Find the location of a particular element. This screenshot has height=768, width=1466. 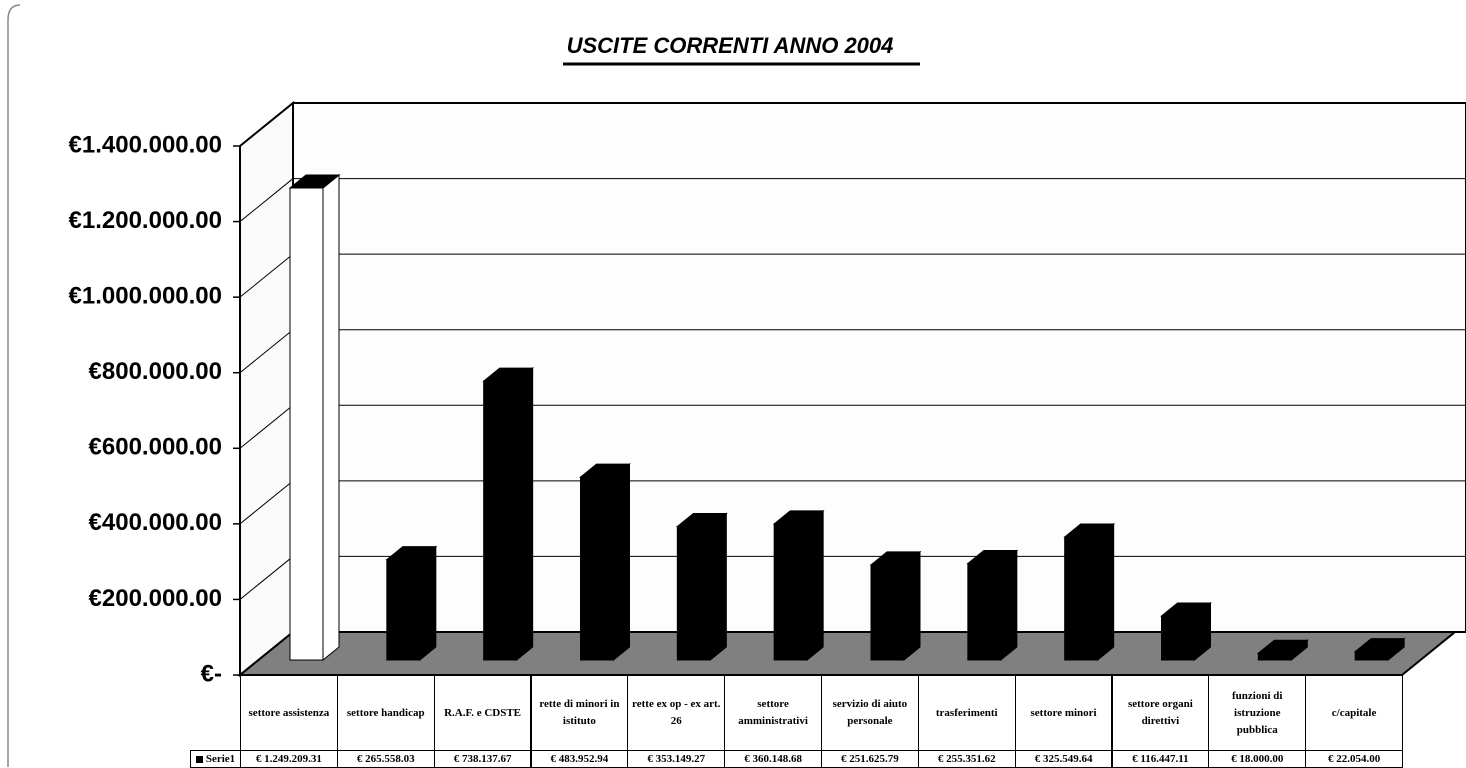

value-label: € 22.054.00 is located at coordinates (1354, 759).